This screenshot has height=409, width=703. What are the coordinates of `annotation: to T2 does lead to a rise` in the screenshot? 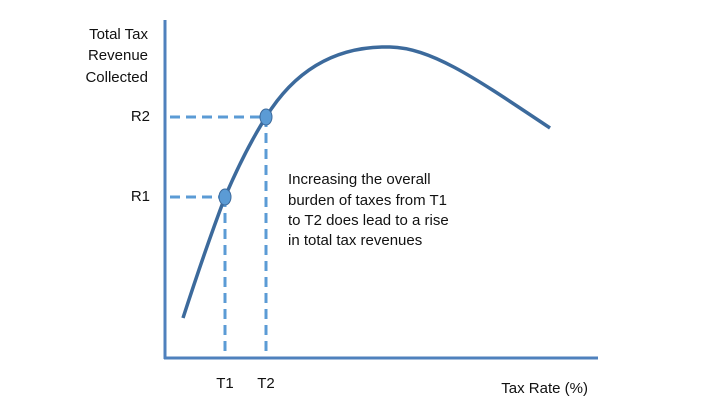 It's located at (368, 220).